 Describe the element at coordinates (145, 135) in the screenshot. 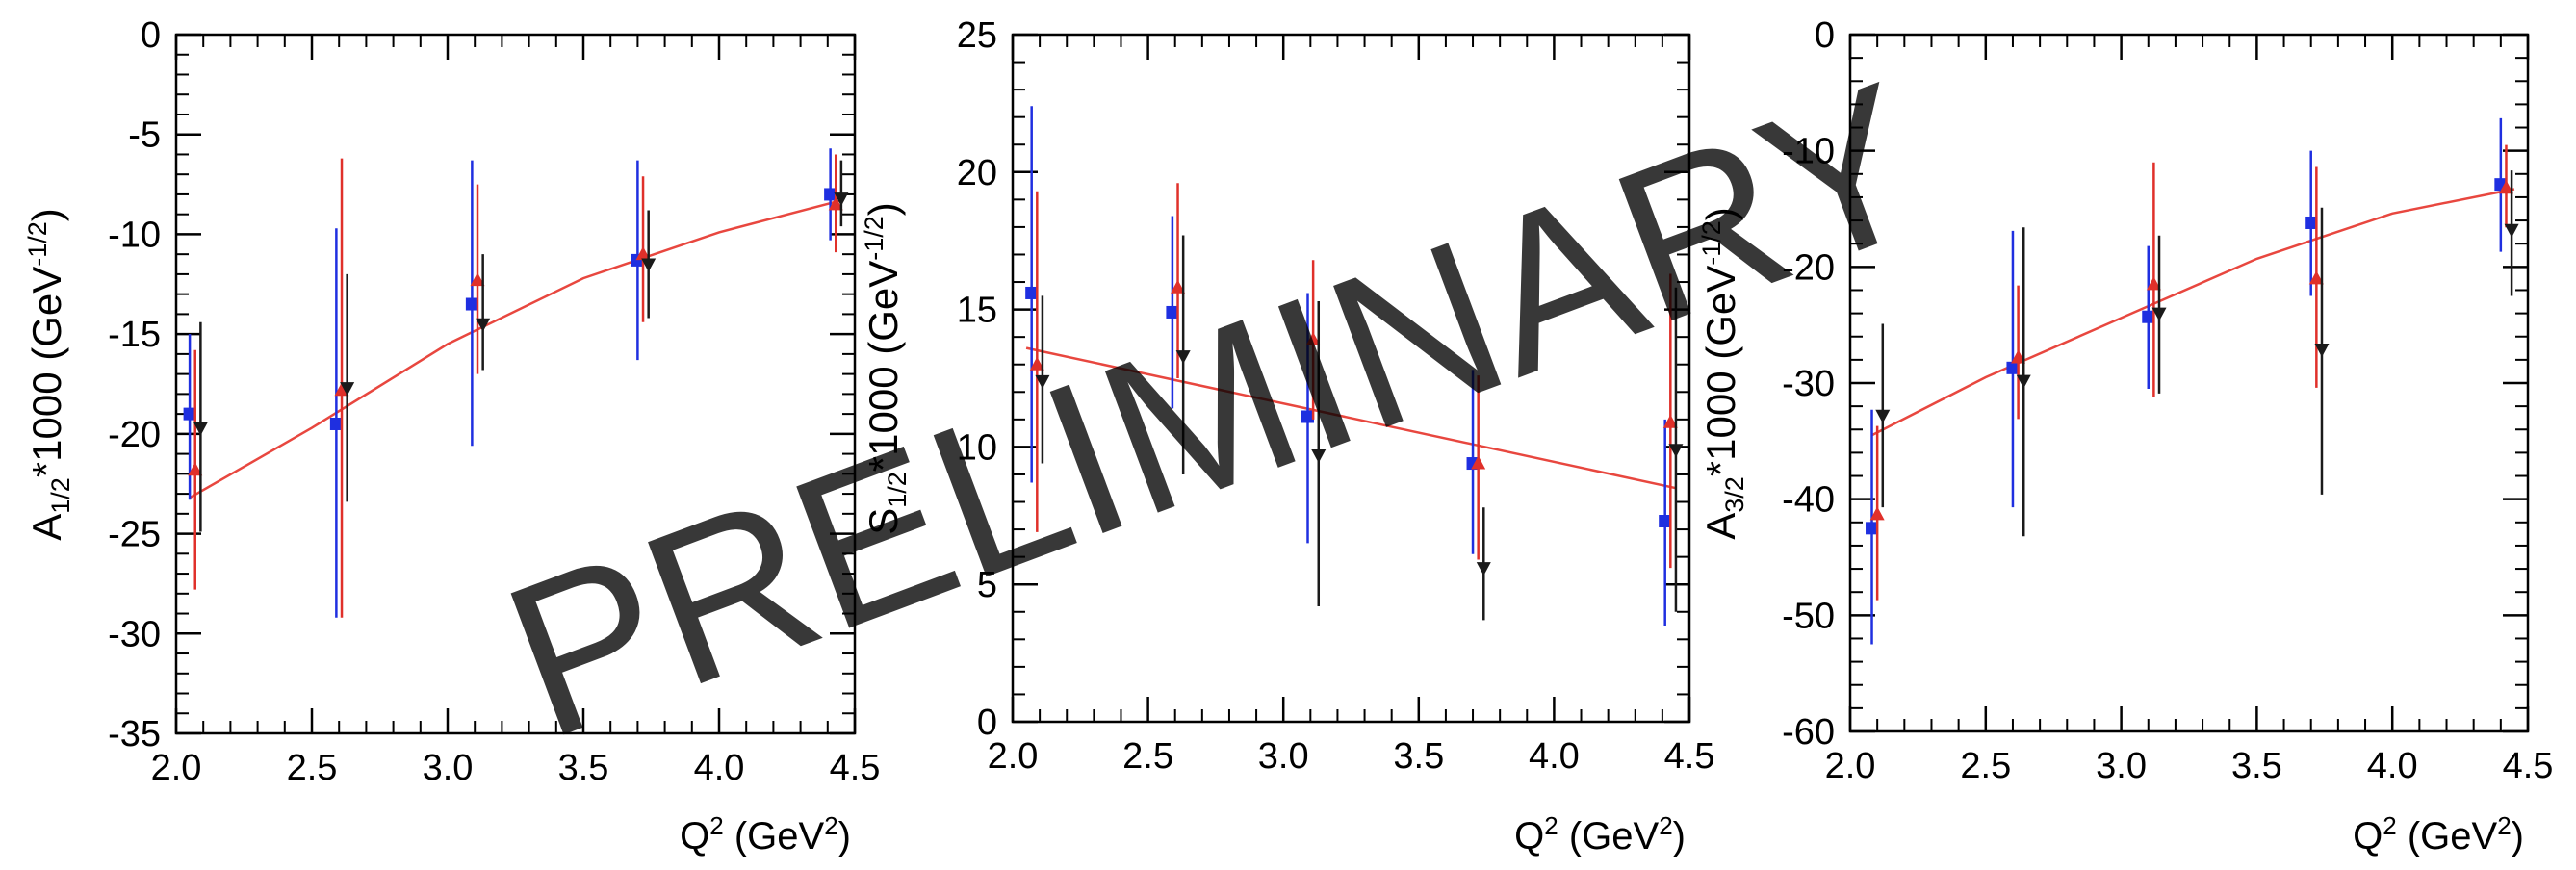

I see `y-tick-label: -5` at that location.